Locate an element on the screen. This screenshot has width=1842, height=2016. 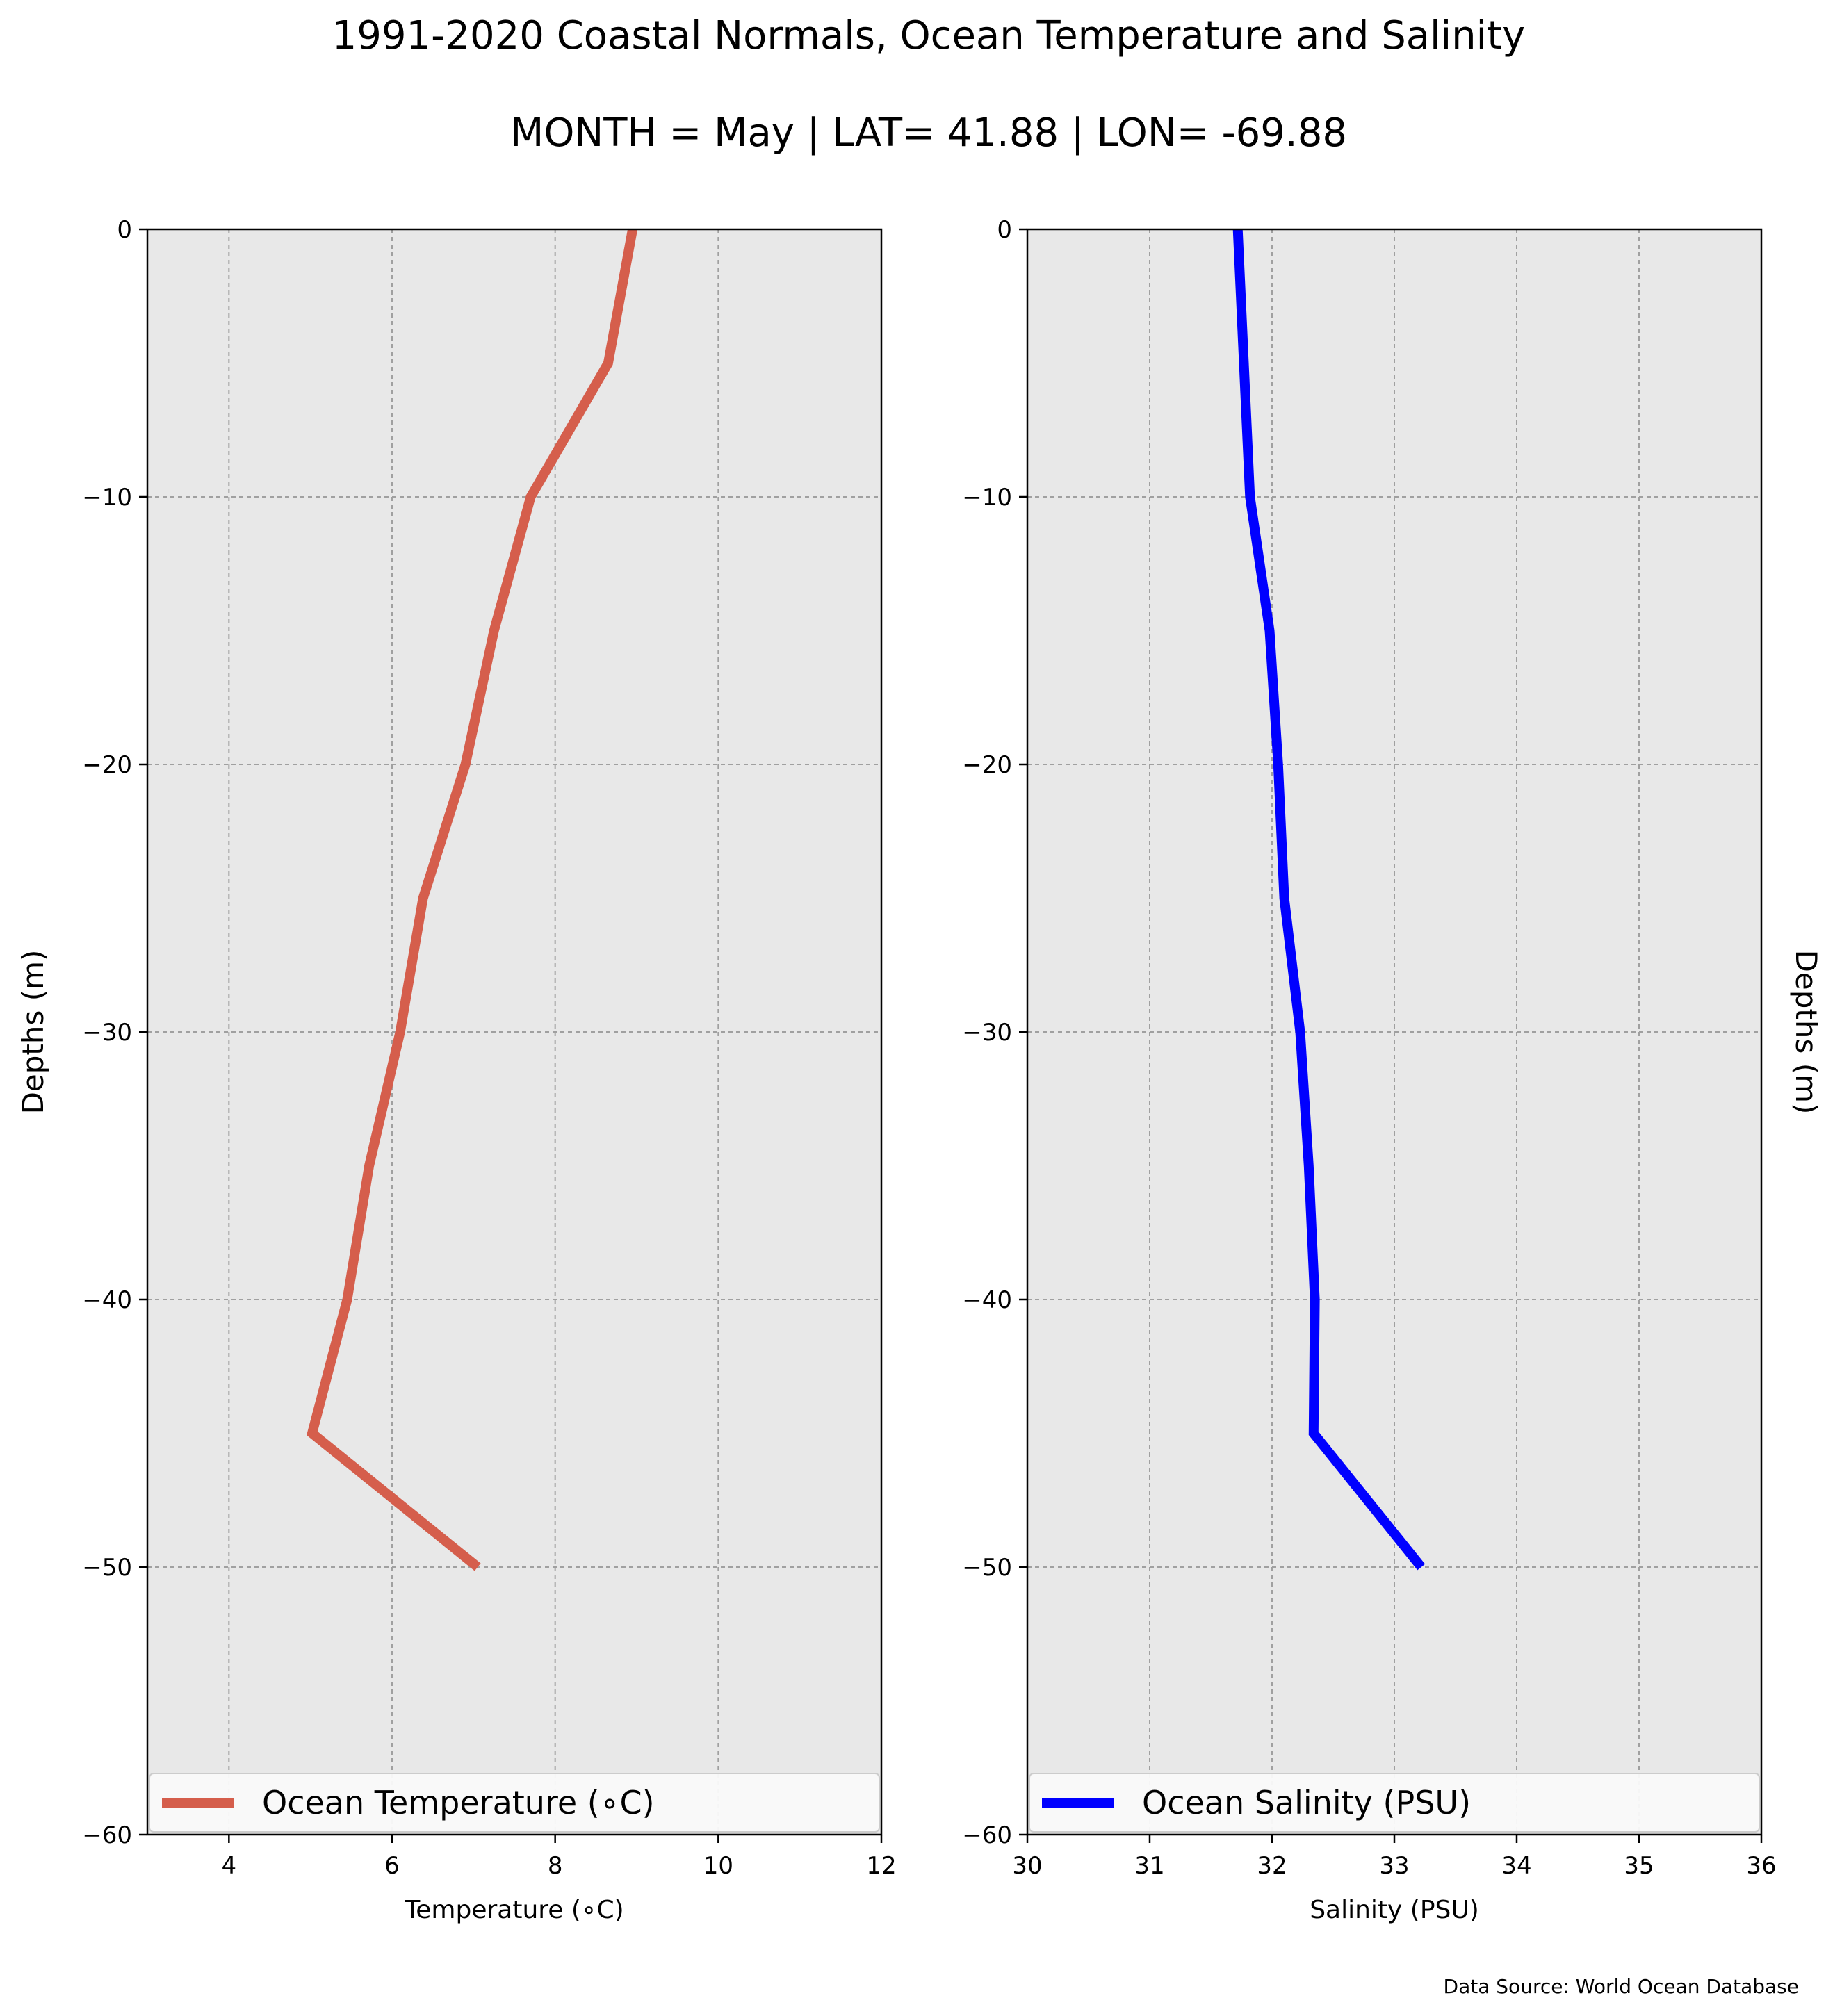
temperature-y-tick-label: −60 is located at coordinates (107, 1835).